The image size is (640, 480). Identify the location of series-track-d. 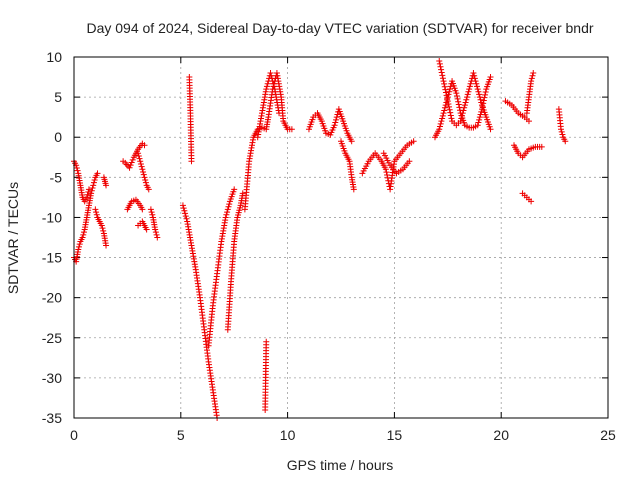
(105, 181).